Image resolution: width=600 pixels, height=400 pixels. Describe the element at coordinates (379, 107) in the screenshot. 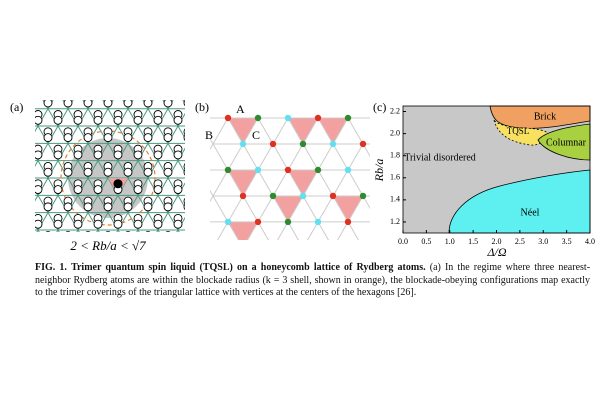

I see `panel-label: (c)` at that location.